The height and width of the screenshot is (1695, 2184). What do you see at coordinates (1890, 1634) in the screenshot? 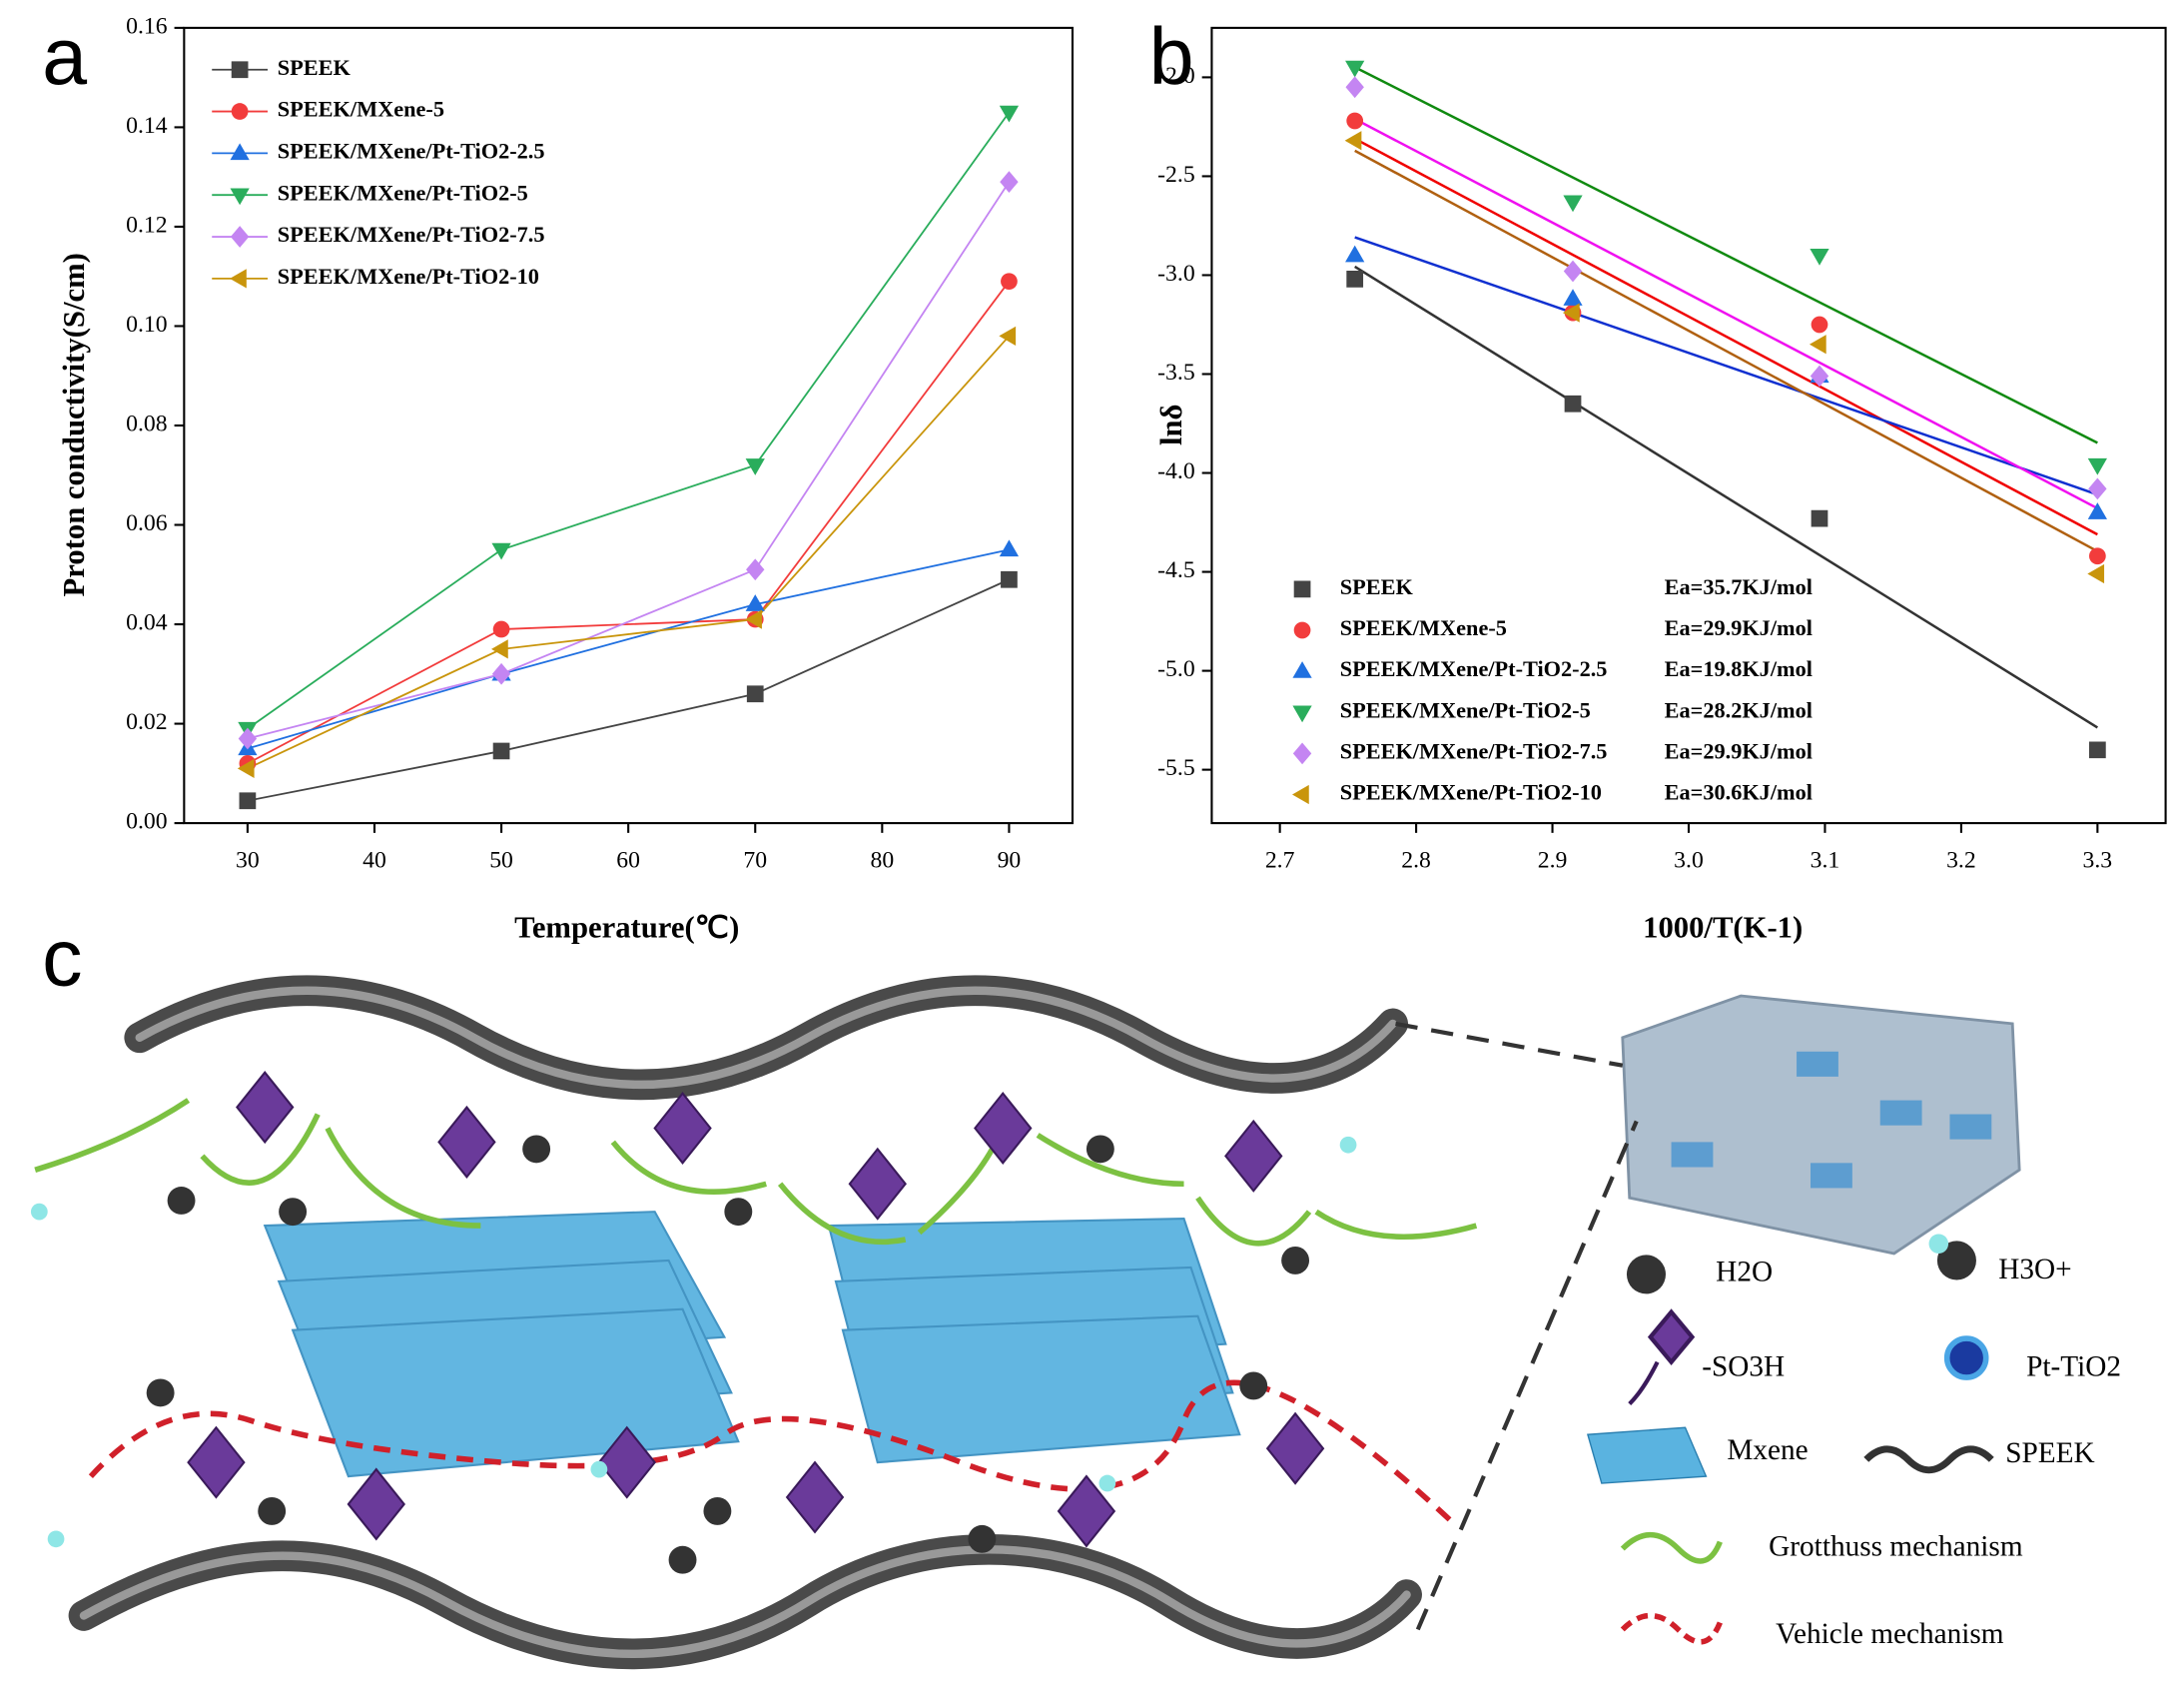
I see `legend-label: Vehicle mechanism` at bounding box center [1890, 1634].